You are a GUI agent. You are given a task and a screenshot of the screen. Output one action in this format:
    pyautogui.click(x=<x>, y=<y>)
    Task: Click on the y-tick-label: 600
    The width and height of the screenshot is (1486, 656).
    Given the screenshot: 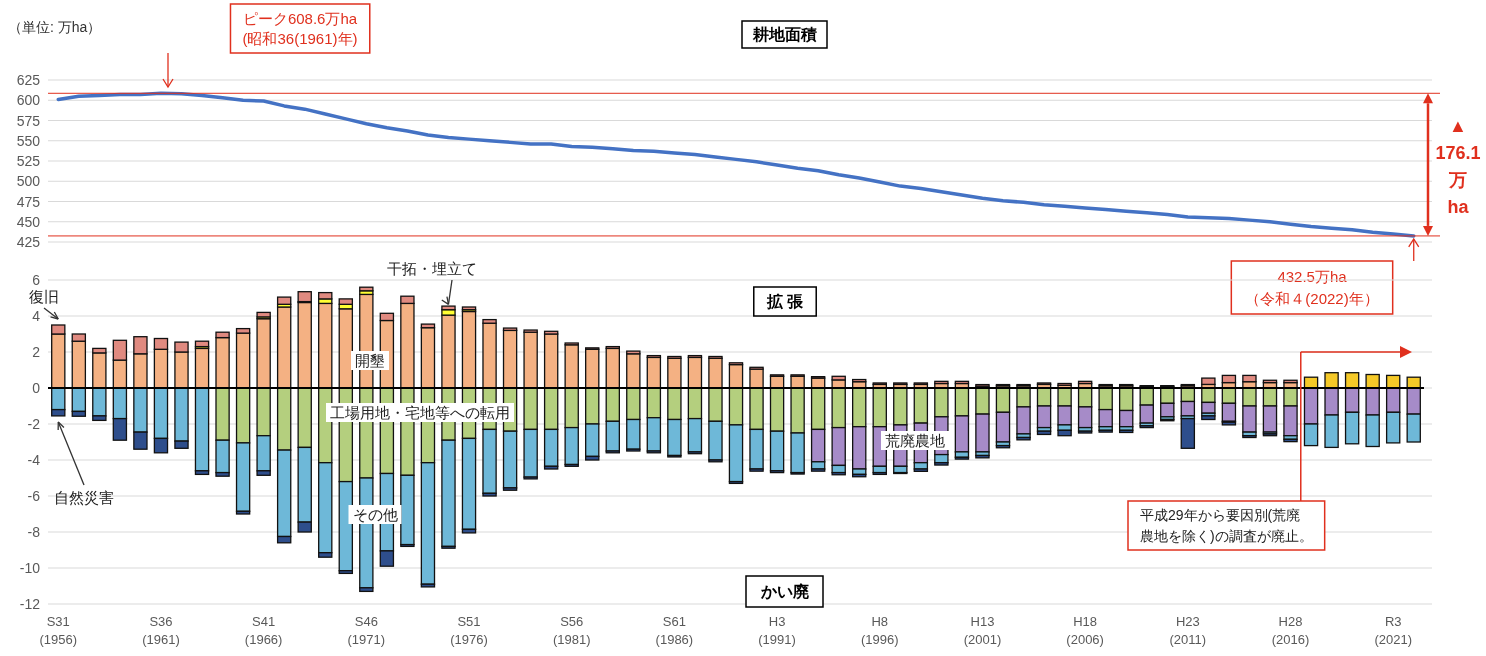 What is the action you would take?
    pyautogui.click(x=28, y=100)
    